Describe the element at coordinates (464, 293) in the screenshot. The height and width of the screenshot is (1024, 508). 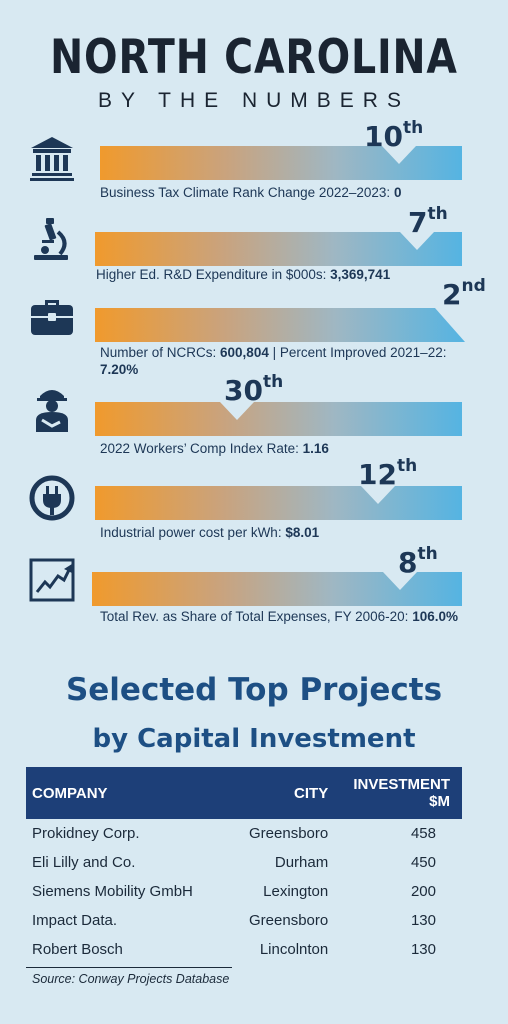
I see `rank-label: 2nd` at that location.